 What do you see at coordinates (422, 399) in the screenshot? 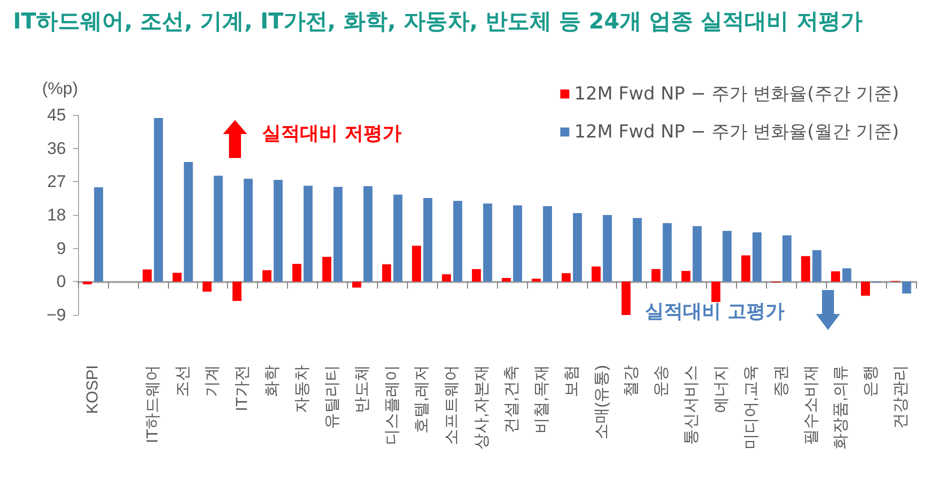
I see `x-tick-label: 호텔,레저` at bounding box center [422, 399].